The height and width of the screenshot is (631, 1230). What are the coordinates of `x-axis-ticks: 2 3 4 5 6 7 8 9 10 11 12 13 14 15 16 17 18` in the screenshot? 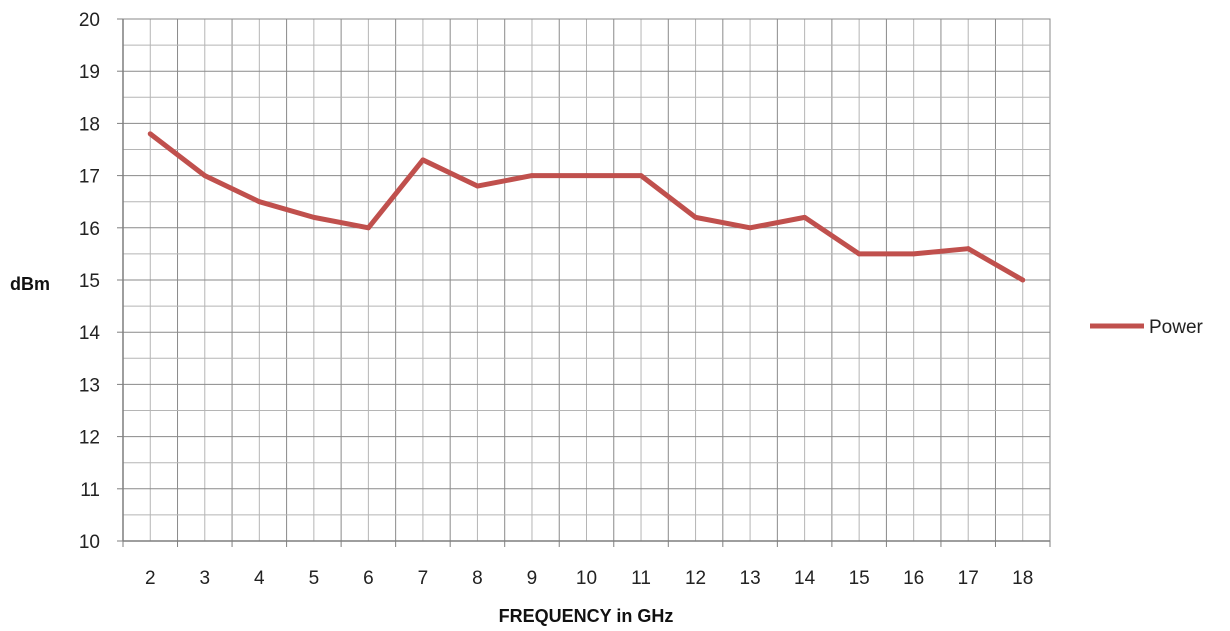 It's located at (586, 565).